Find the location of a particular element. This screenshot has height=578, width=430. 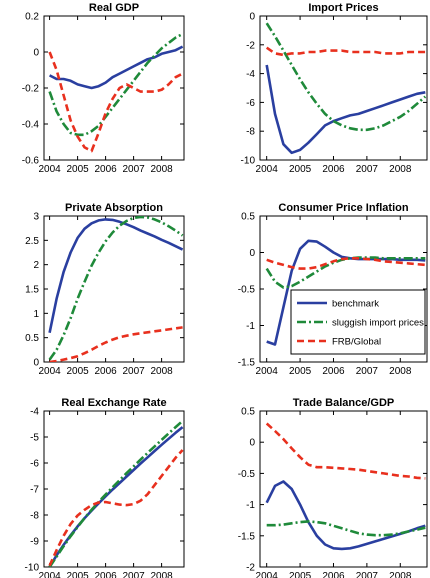

y-tick-label: 1.5 is located at coordinates (32, 290).